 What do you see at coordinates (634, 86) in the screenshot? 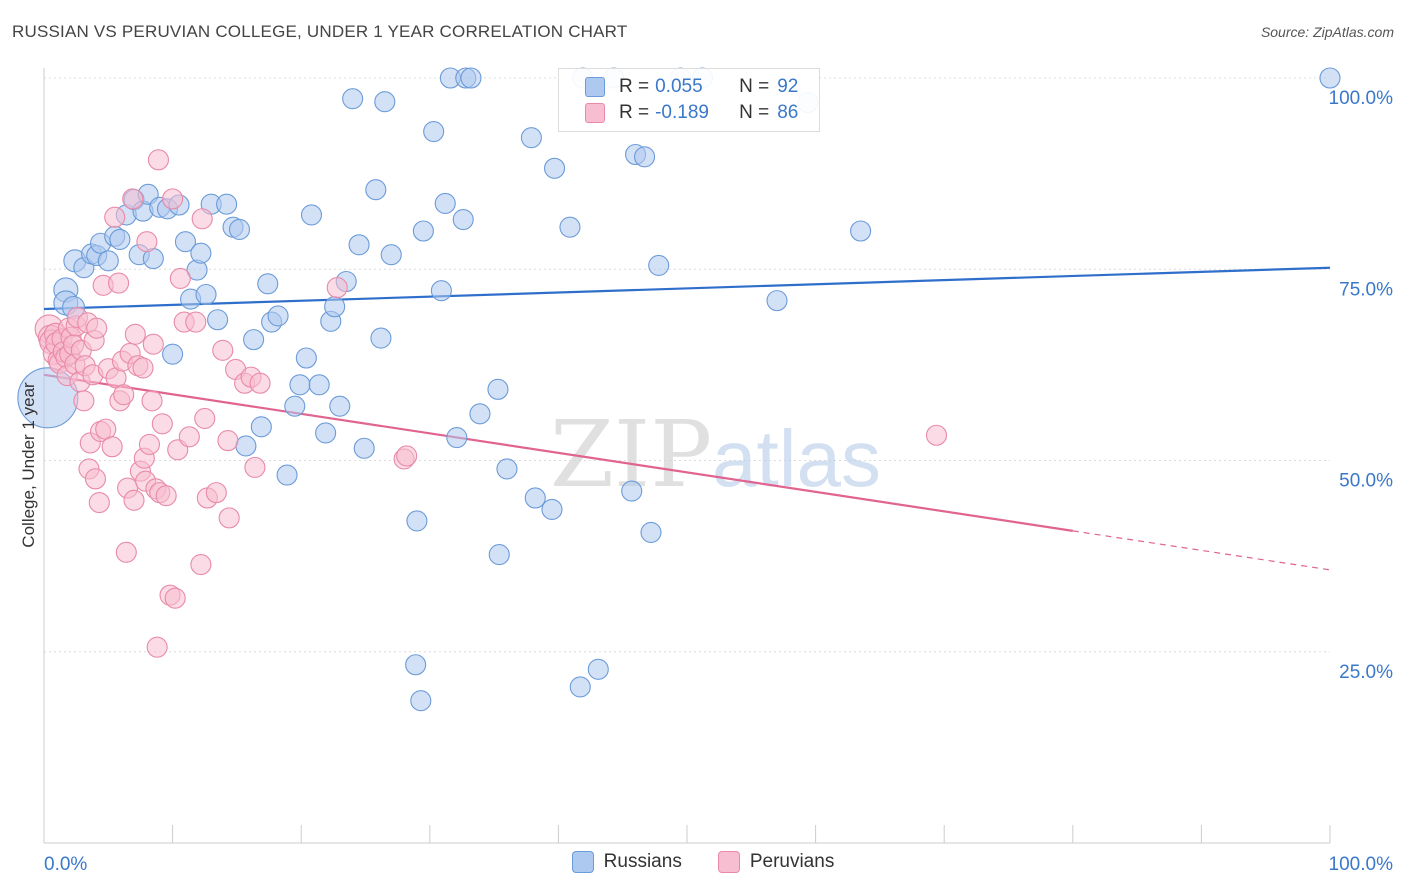
I see `russians-r-label: R =` at bounding box center [634, 86].